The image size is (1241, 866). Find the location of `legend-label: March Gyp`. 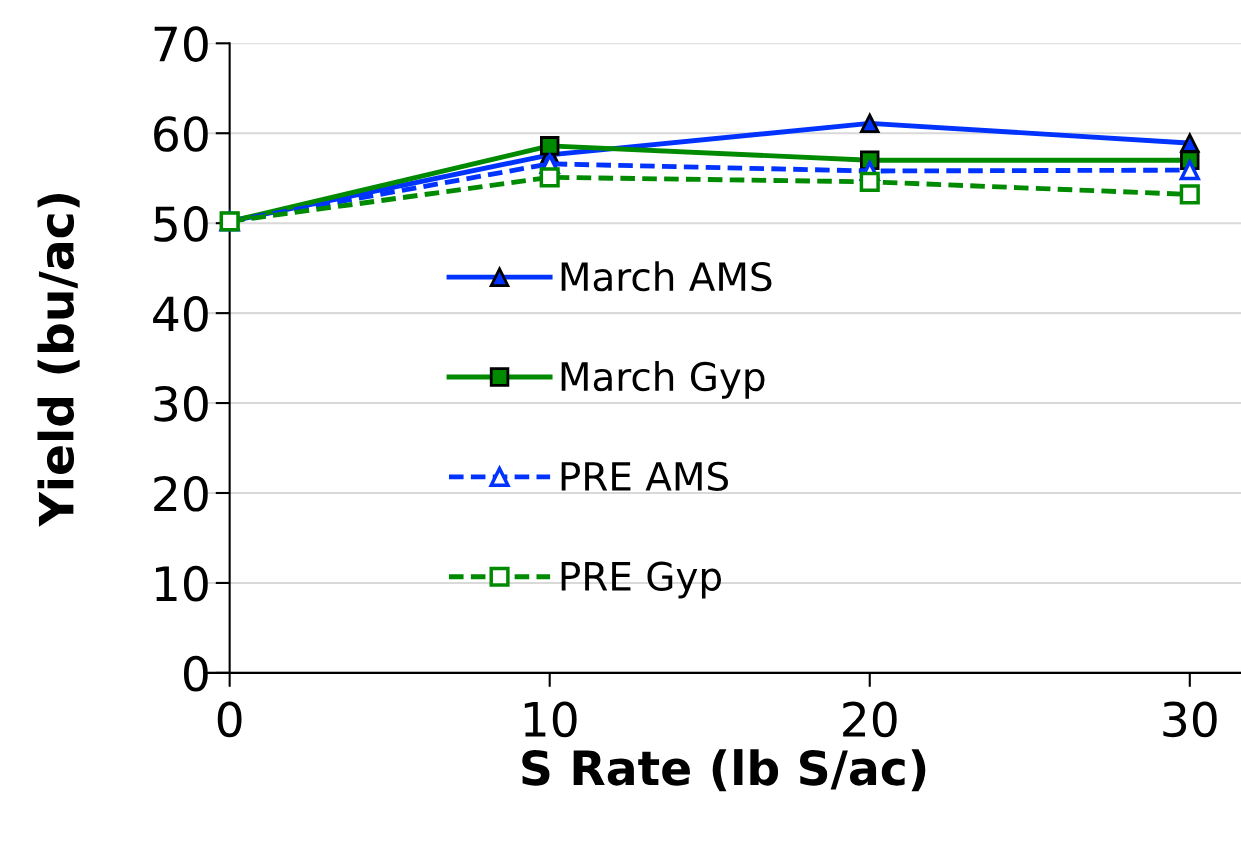

legend-label: March Gyp is located at coordinates (663, 380).